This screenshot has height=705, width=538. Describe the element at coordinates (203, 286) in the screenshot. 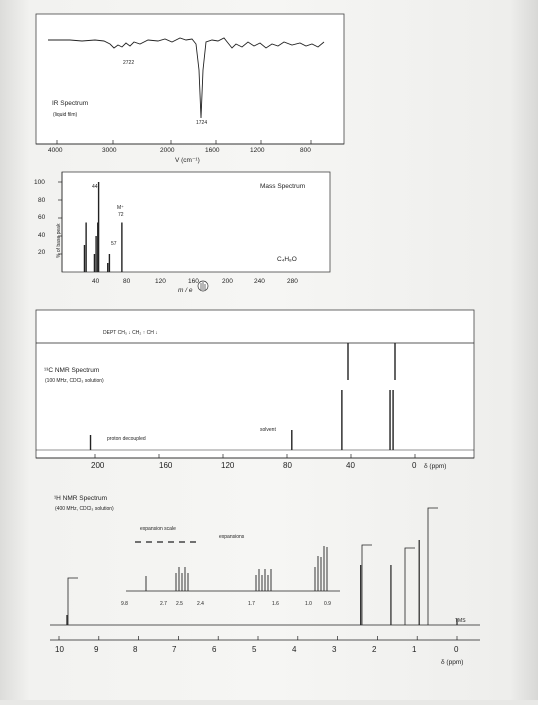

I see `cursor-hand-icon` at that location.